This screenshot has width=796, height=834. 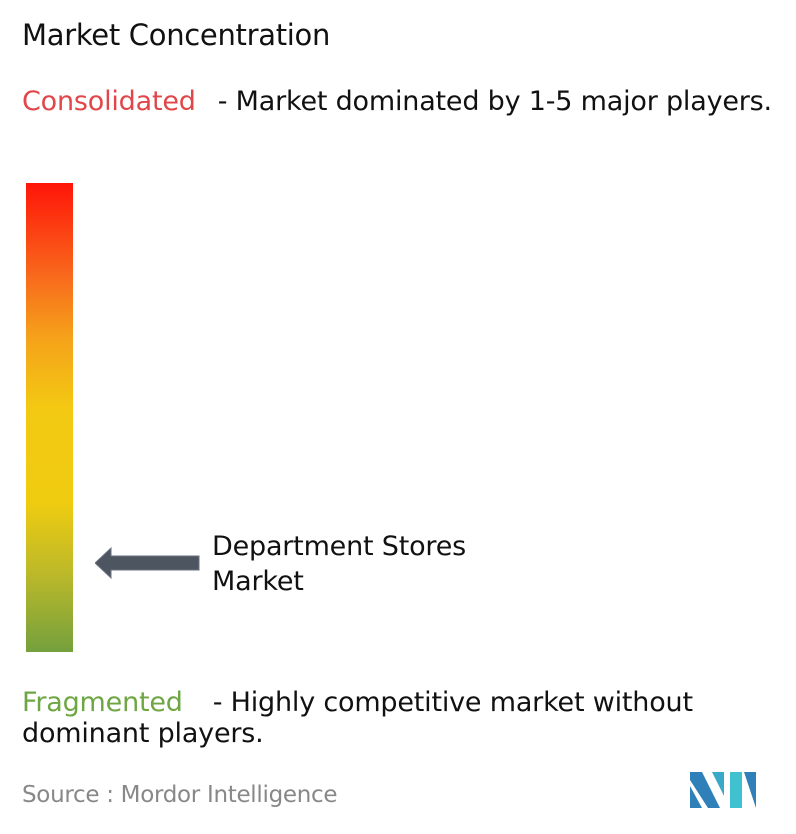 What do you see at coordinates (494, 101) in the screenshot?
I see `consolidated-description: - Market dominated by 1-5 major players.` at bounding box center [494, 101].